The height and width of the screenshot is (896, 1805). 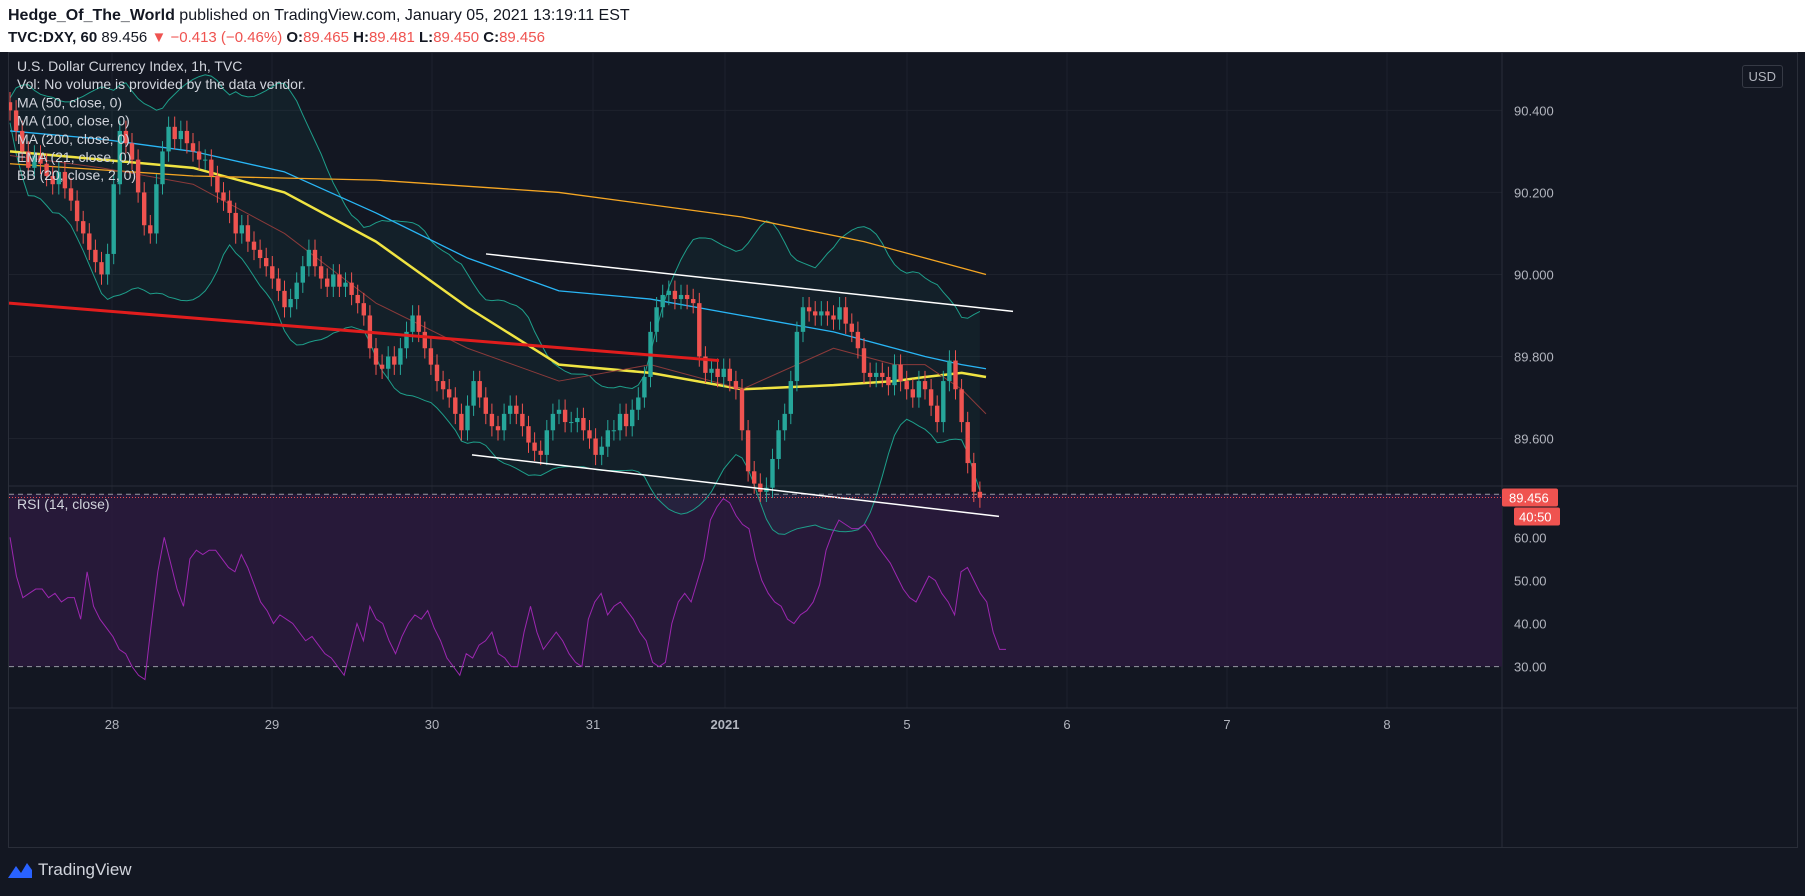 What do you see at coordinates (361, 37) in the screenshot?
I see `high-label: H:` at bounding box center [361, 37].